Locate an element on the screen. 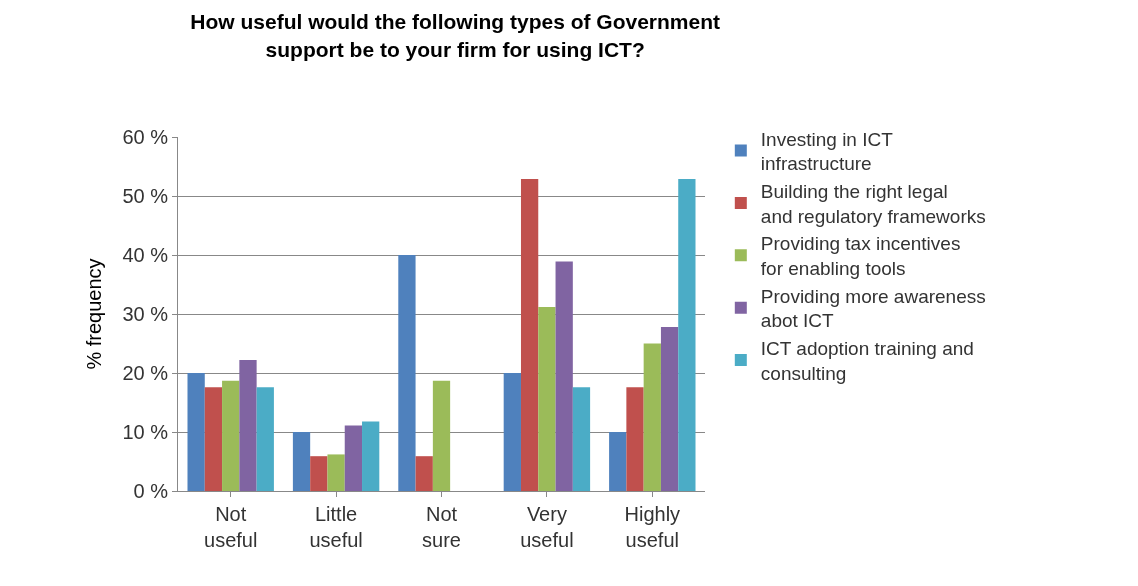 The image size is (1138, 586). legend-label: Providing more awareness abot ICT is located at coordinates (873, 308).